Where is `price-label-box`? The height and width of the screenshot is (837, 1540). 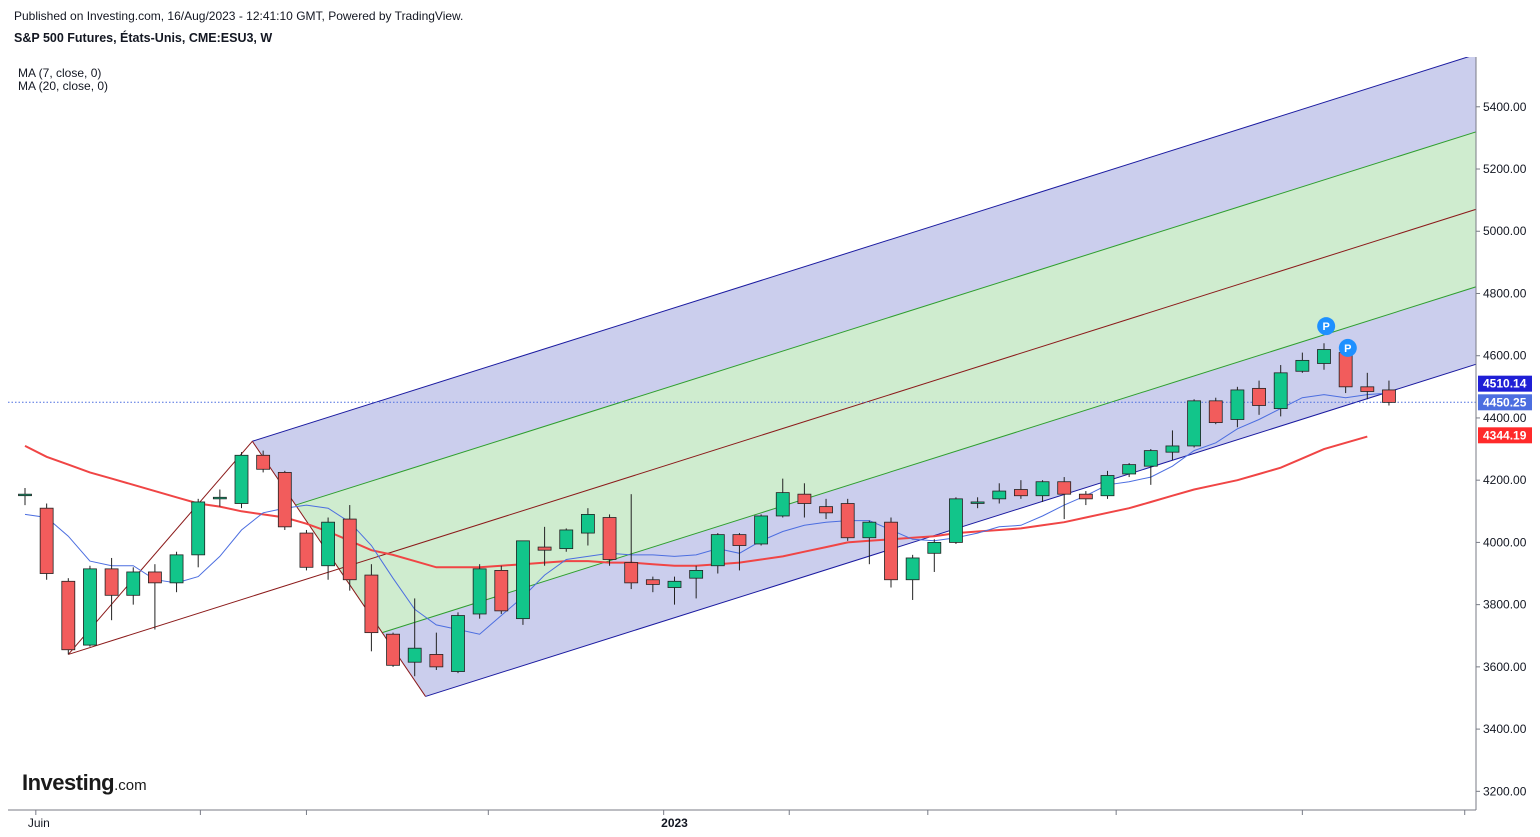
price-label-box is located at coordinates (1505, 402).